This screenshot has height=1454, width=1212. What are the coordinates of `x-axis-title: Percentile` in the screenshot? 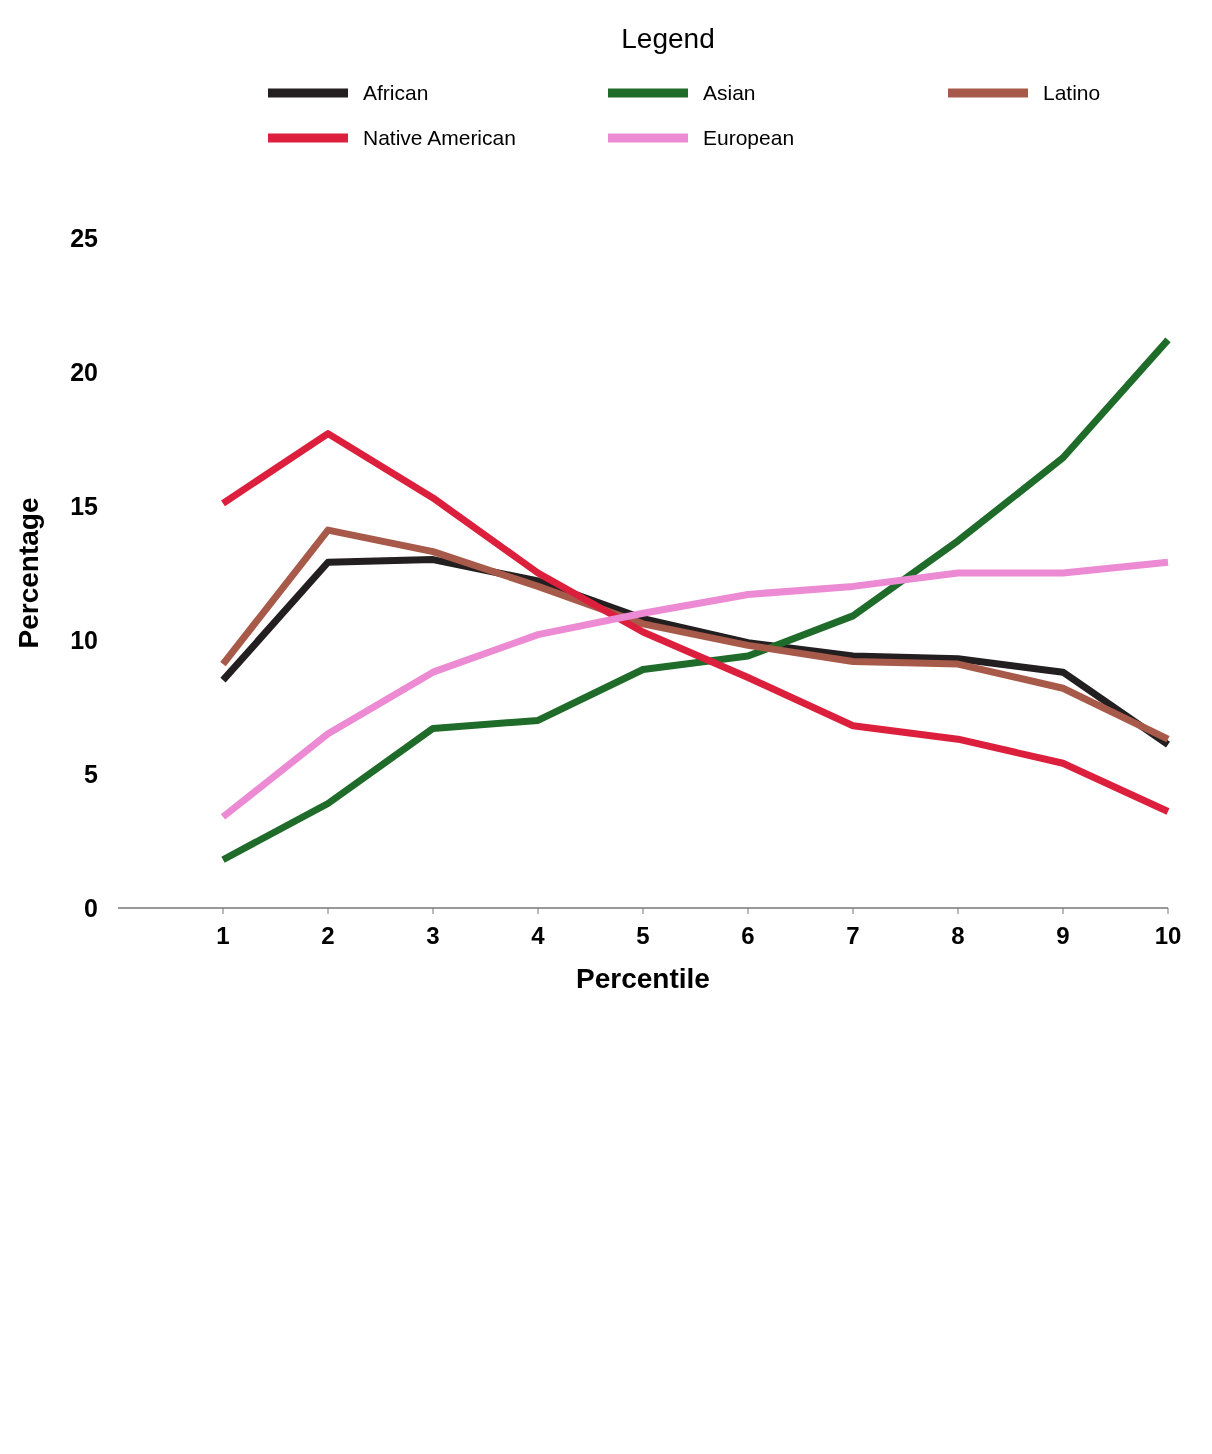 It's located at (643, 978).